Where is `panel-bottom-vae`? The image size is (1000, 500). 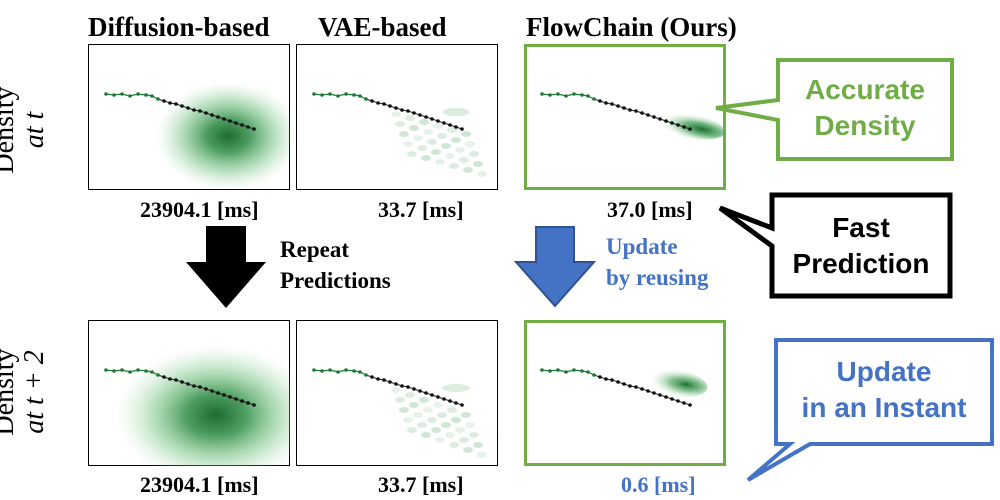
panel-bottom-vae is located at coordinates (397, 393).